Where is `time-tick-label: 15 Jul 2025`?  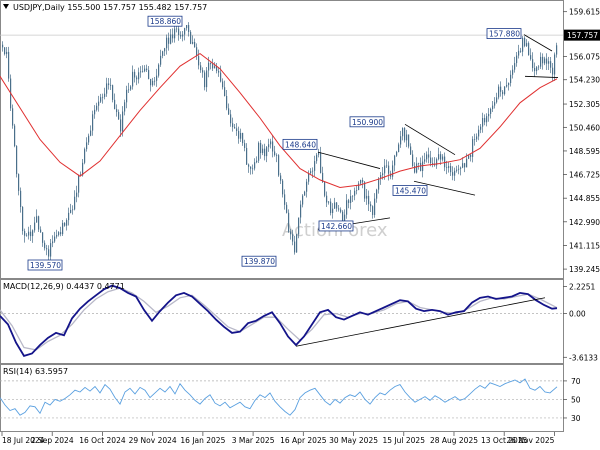
time-tick-label: 15 Jul 2025 is located at coordinates (404, 440).